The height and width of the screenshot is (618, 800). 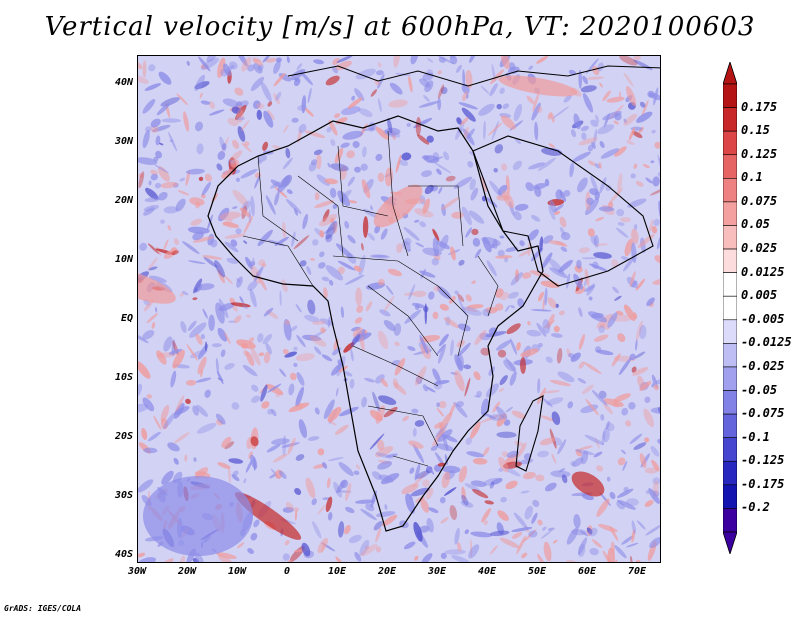 What do you see at coordinates (730, 73) in the screenshot?
I see `colorbar-top-arrow` at bounding box center [730, 73].